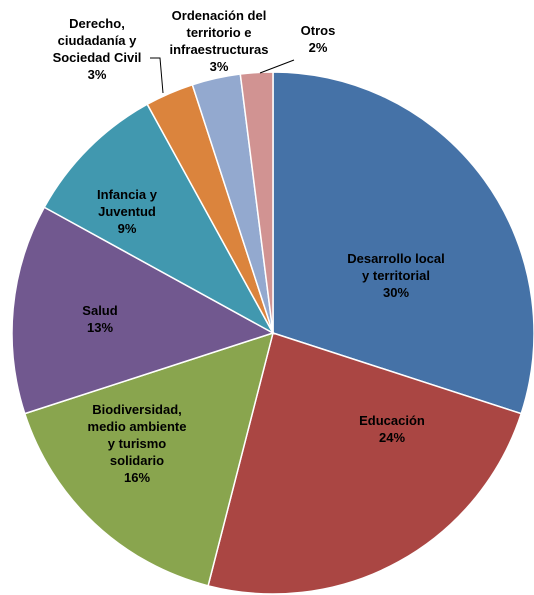 This screenshot has width=534, height=595. Describe the element at coordinates (99, 310) in the screenshot. I see `slice-name-salud: Salud` at that location.